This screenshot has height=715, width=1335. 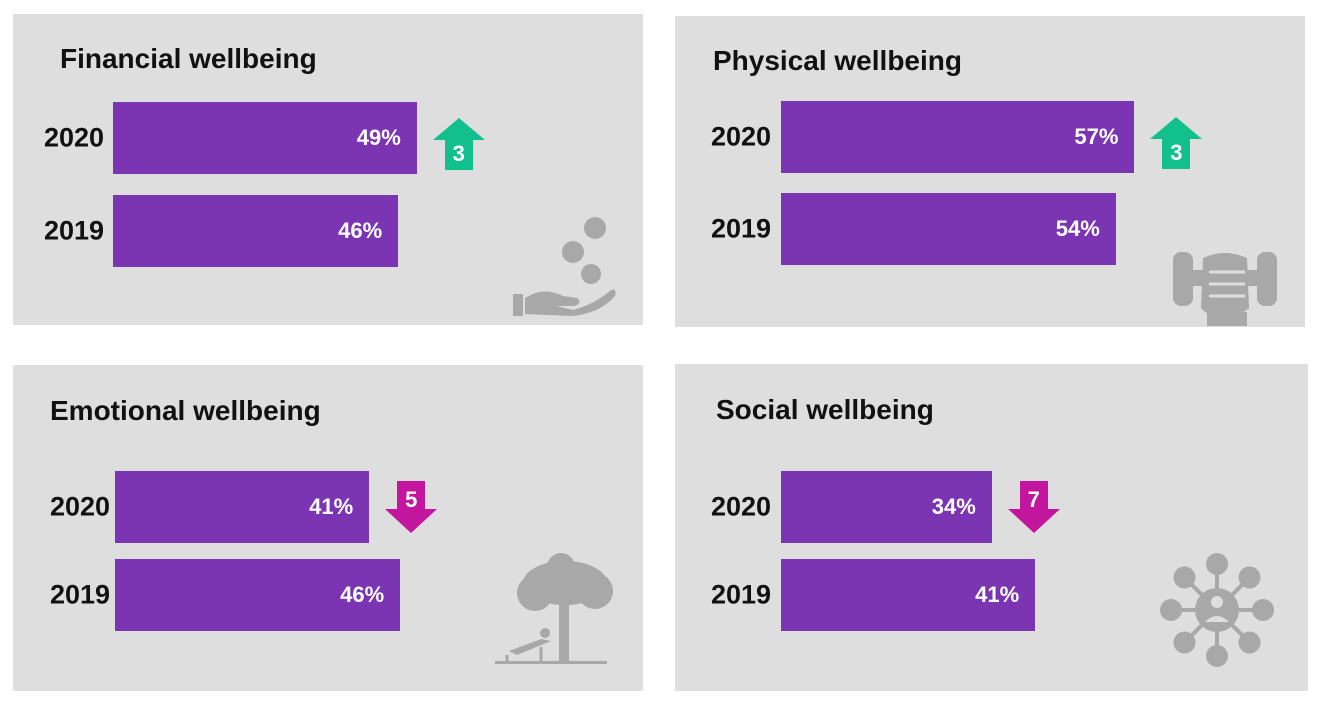 I want to click on hand-coins-icon, so click(x=563, y=258).